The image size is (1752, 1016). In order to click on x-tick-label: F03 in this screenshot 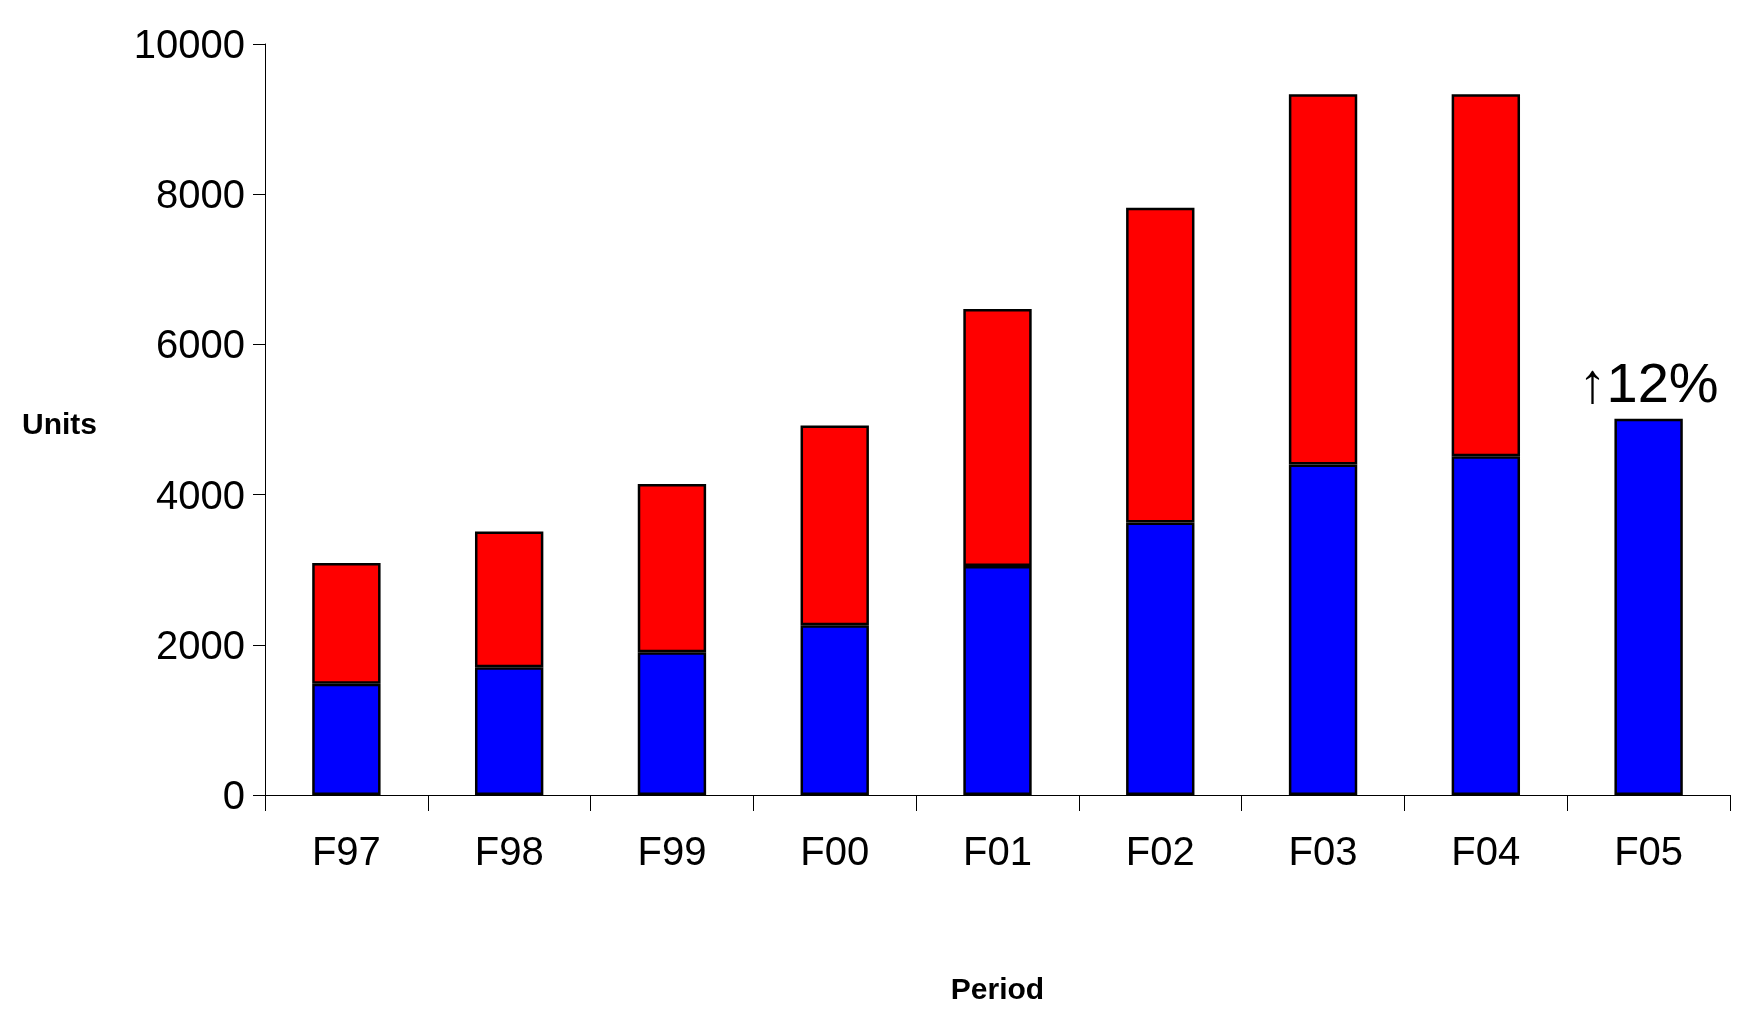, I will do `click(1323, 851)`.